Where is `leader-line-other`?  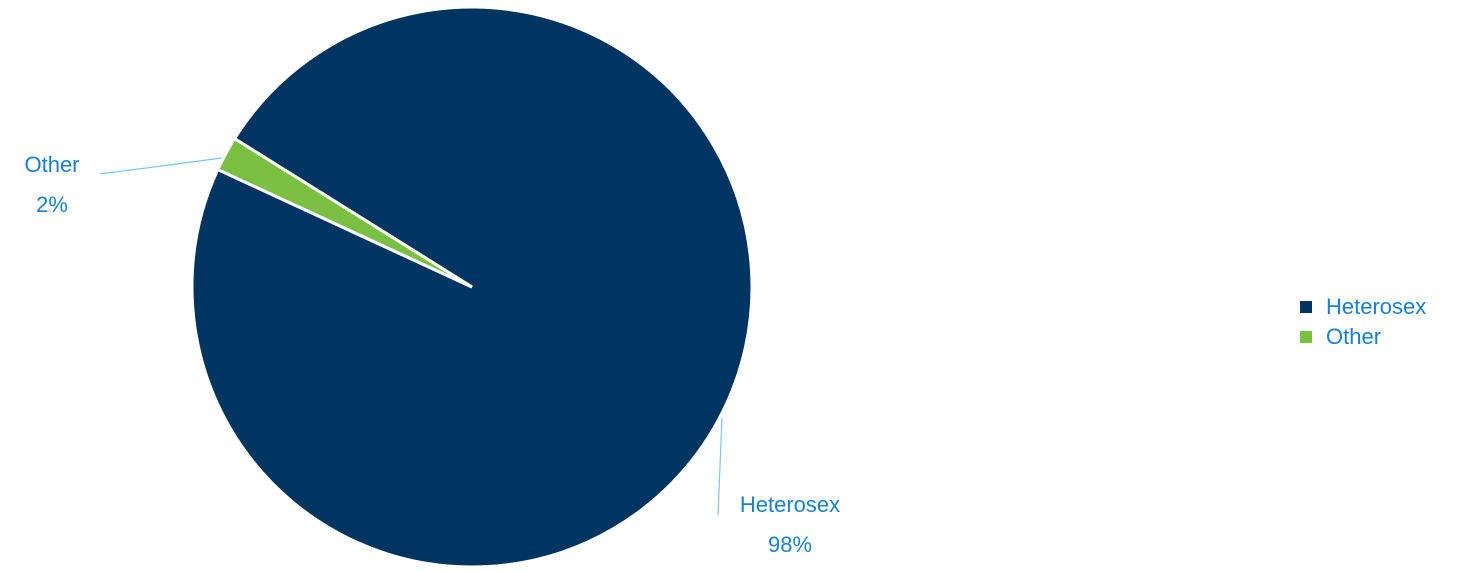
leader-line-other is located at coordinates (161, 166).